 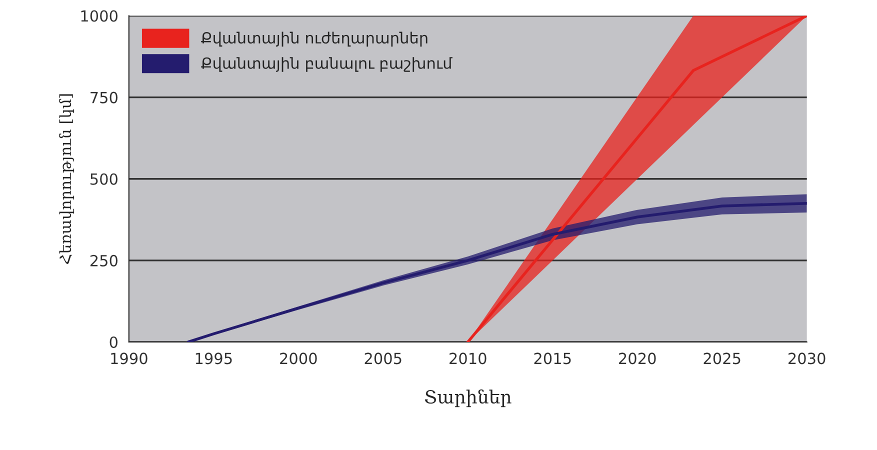 I want to click on y-tick-label: 500, so click(x=104, y=179).